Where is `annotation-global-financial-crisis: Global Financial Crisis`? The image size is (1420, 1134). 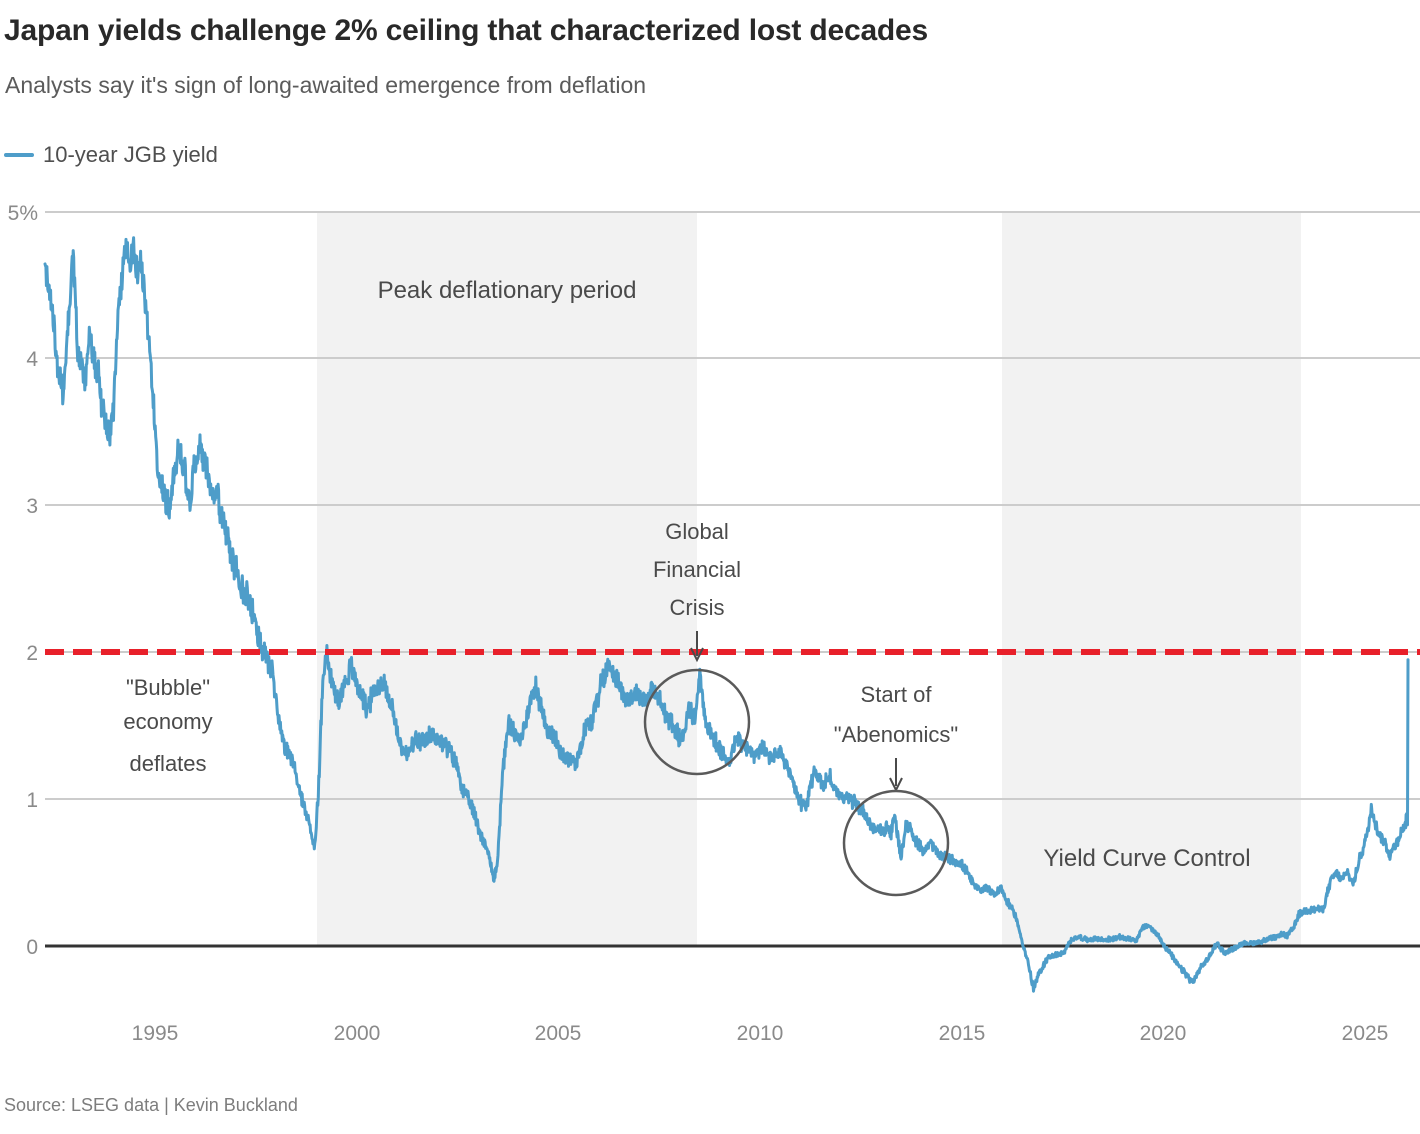
annotation-global-financial-crisis: Global Financial Crisis is located at coordinates (697, 647).